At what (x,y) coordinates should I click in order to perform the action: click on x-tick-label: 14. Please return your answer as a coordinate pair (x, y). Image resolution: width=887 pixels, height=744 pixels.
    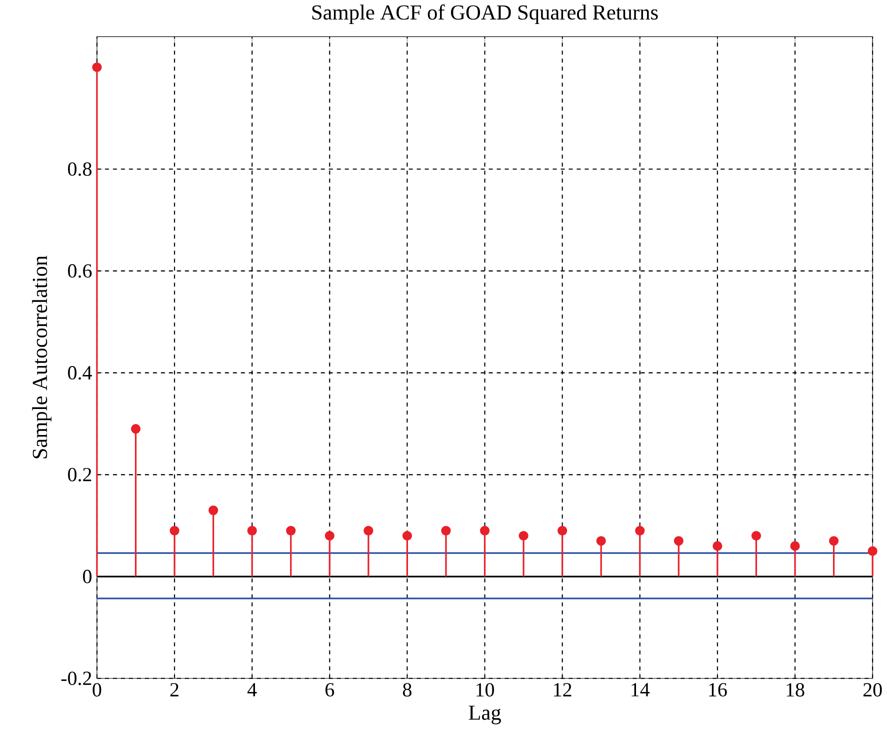
    Looking at the image, I should click on (641, 689).